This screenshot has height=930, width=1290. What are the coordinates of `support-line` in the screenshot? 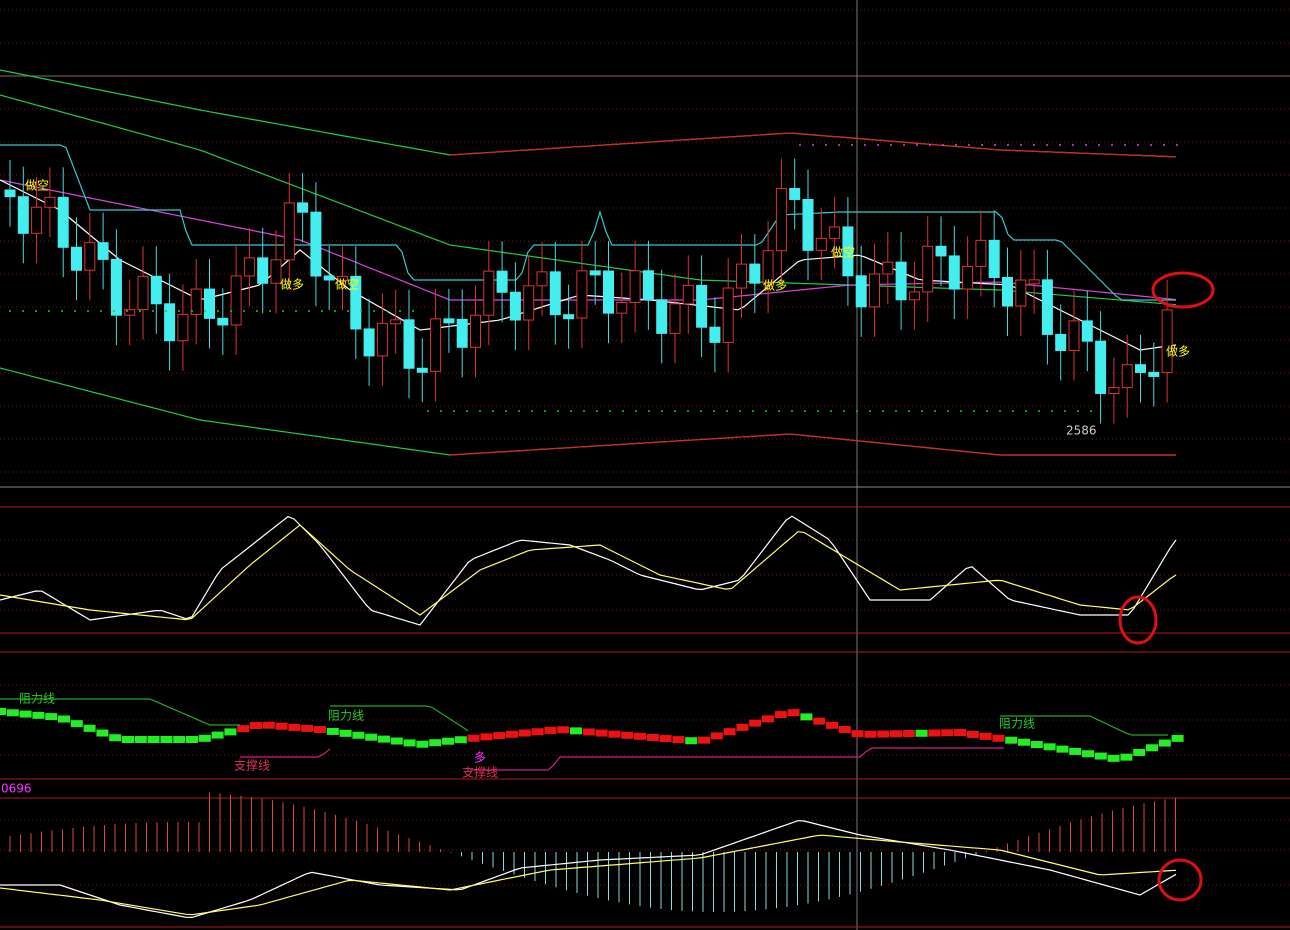 It's located at (285, 753).